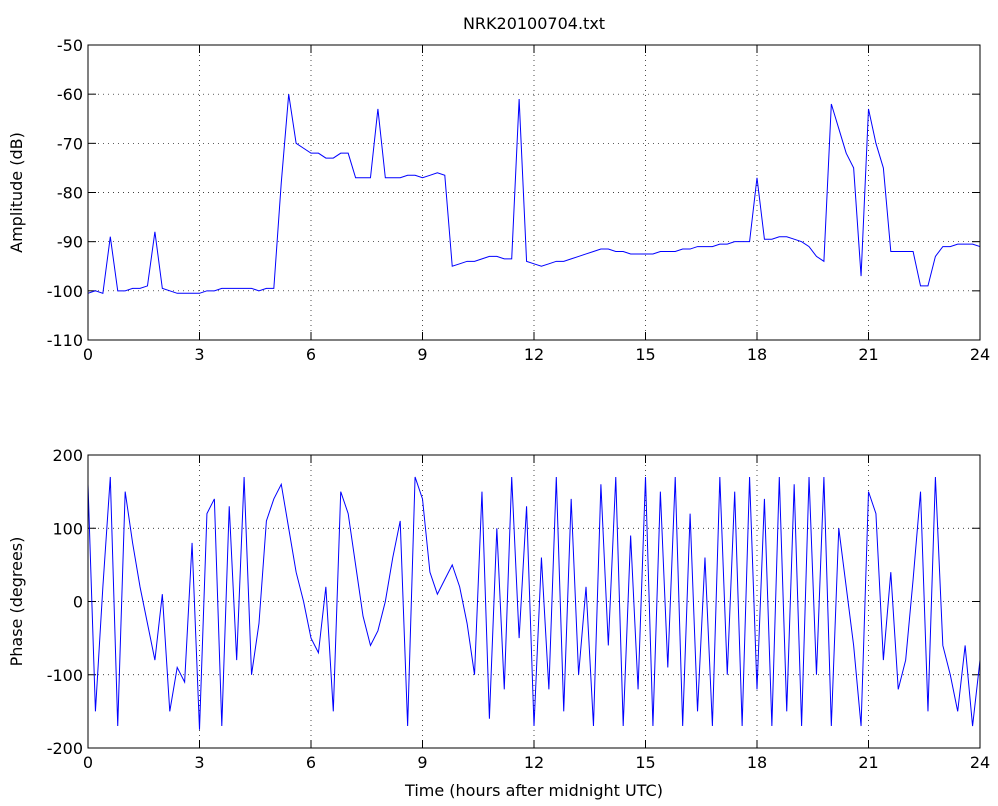 This screenshot has width=998, height=806. I want to click on y-tick-label: 0, so click(78, 602).